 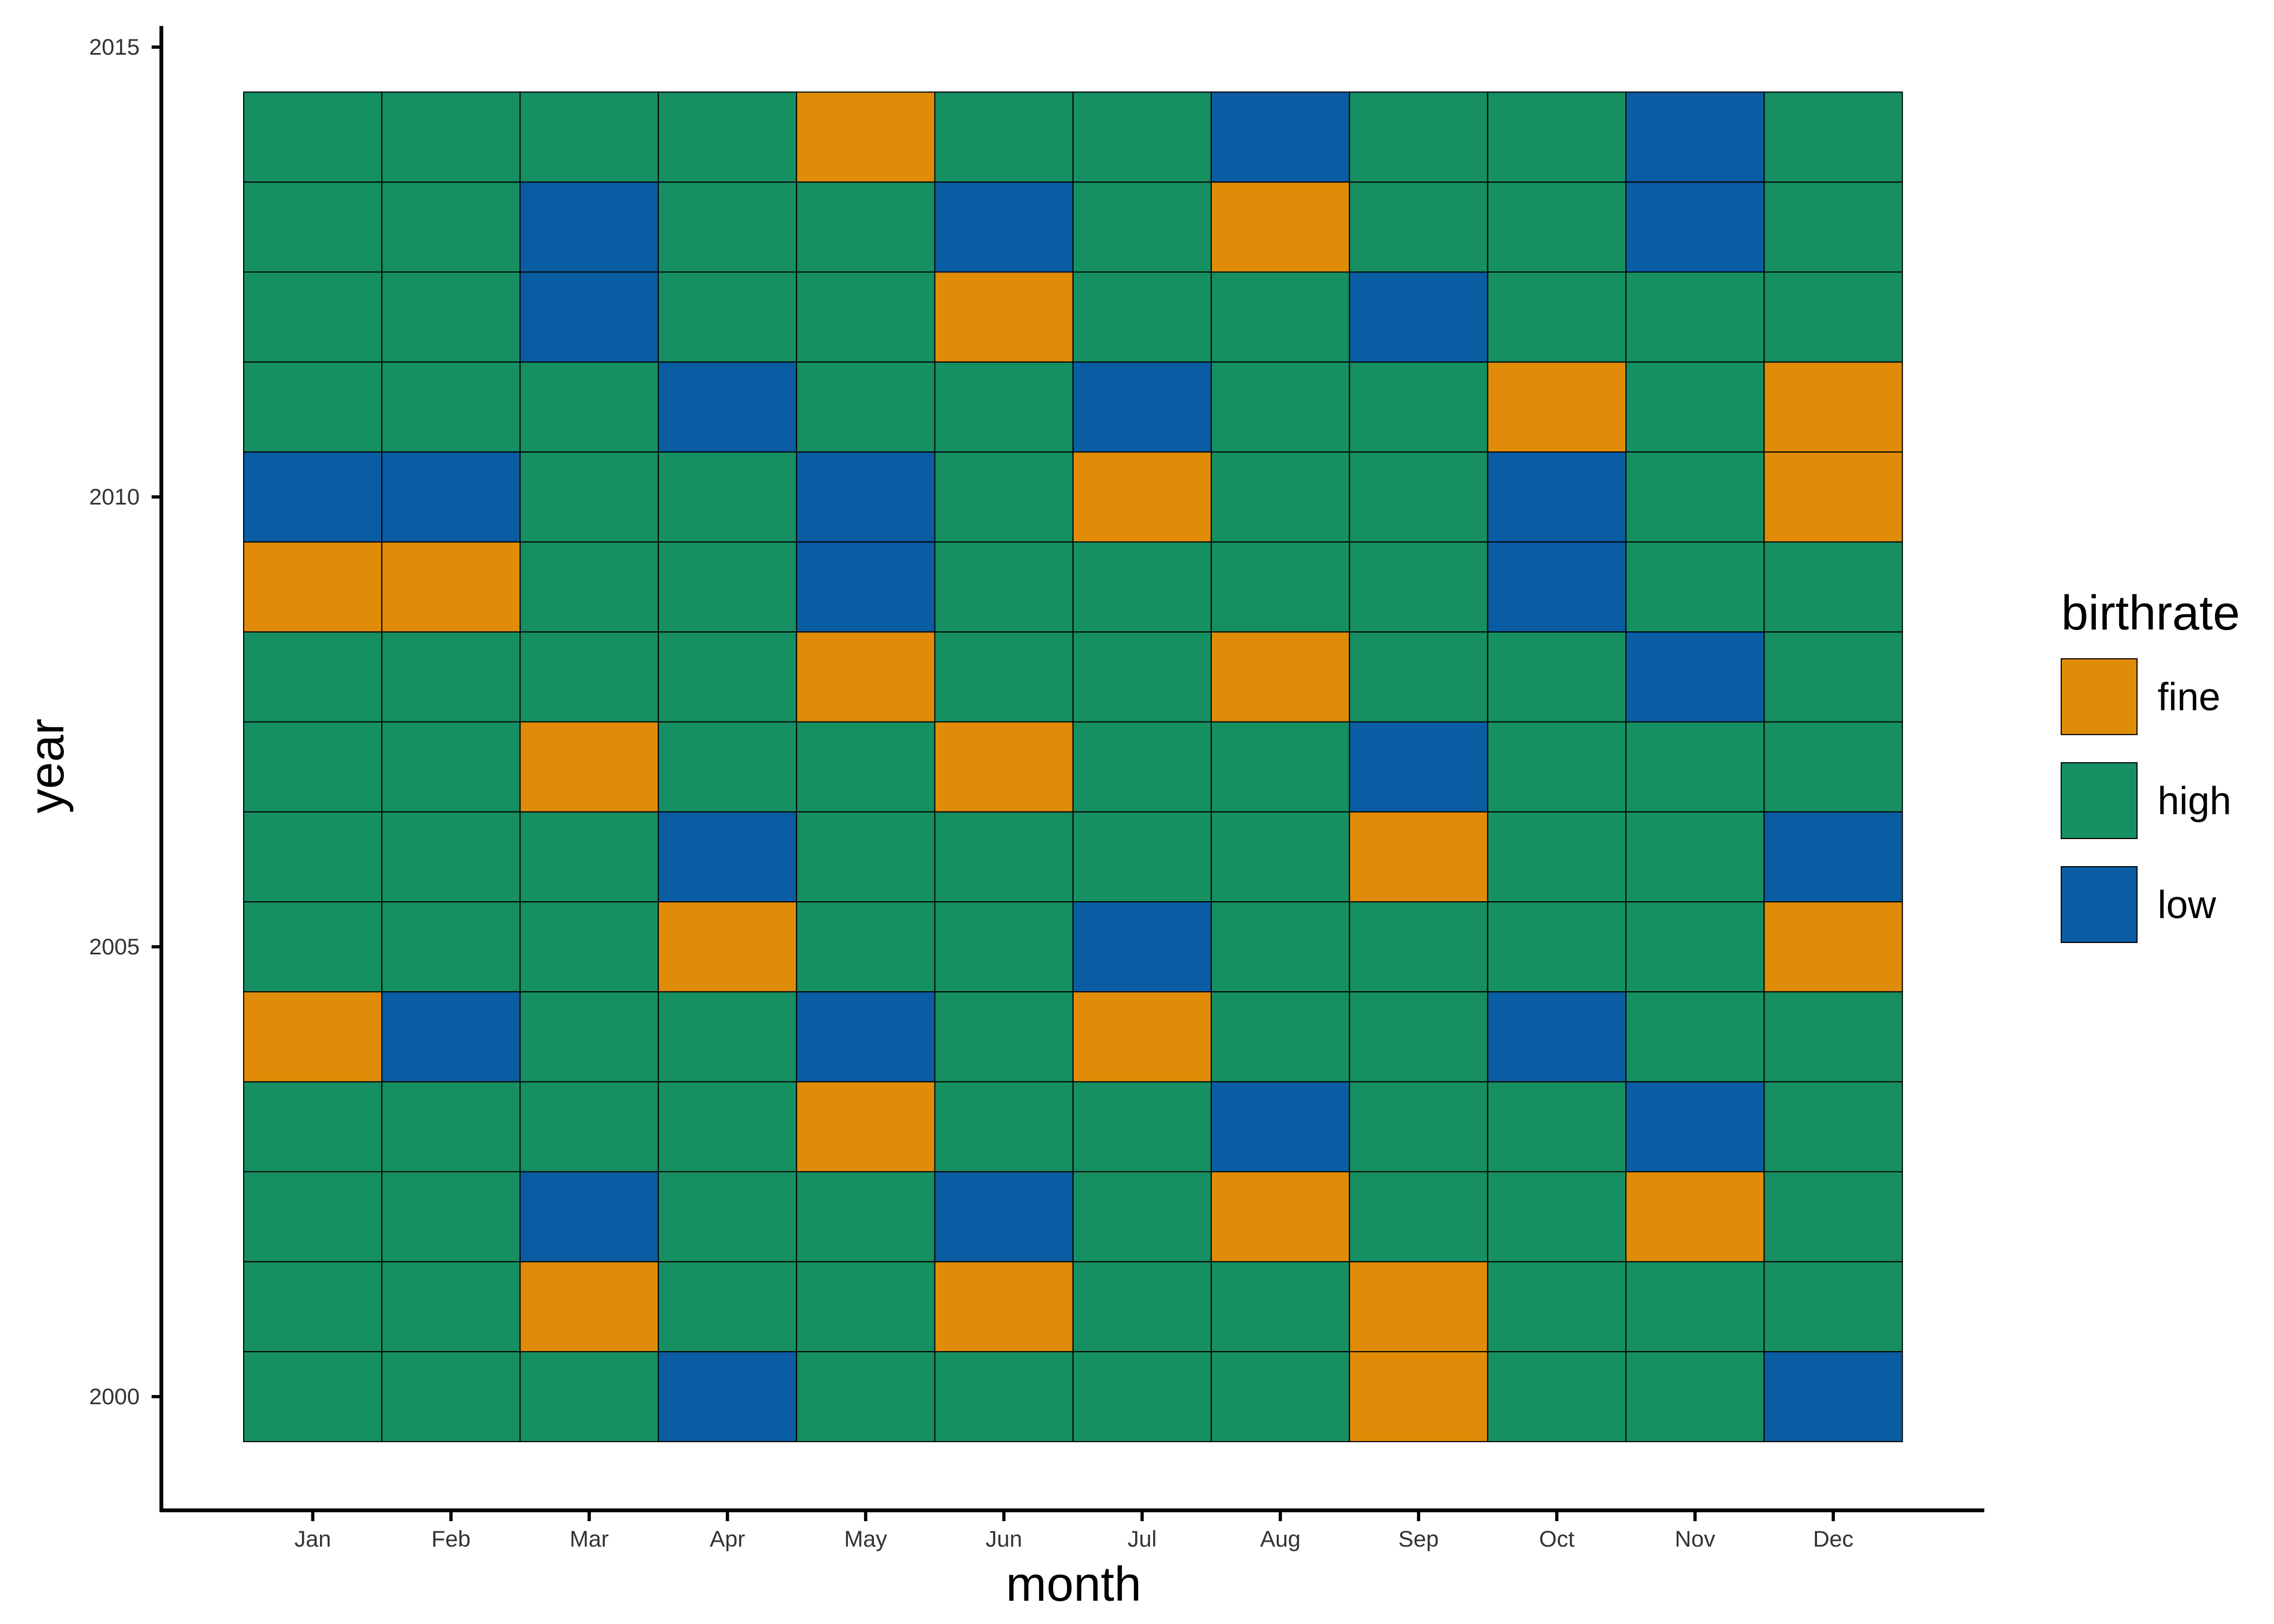 What do you see at coordinates (1281, 947) in the screenshot?
I see `heatmap-cell-2005-Aug` at bounding box center [1281, 947].